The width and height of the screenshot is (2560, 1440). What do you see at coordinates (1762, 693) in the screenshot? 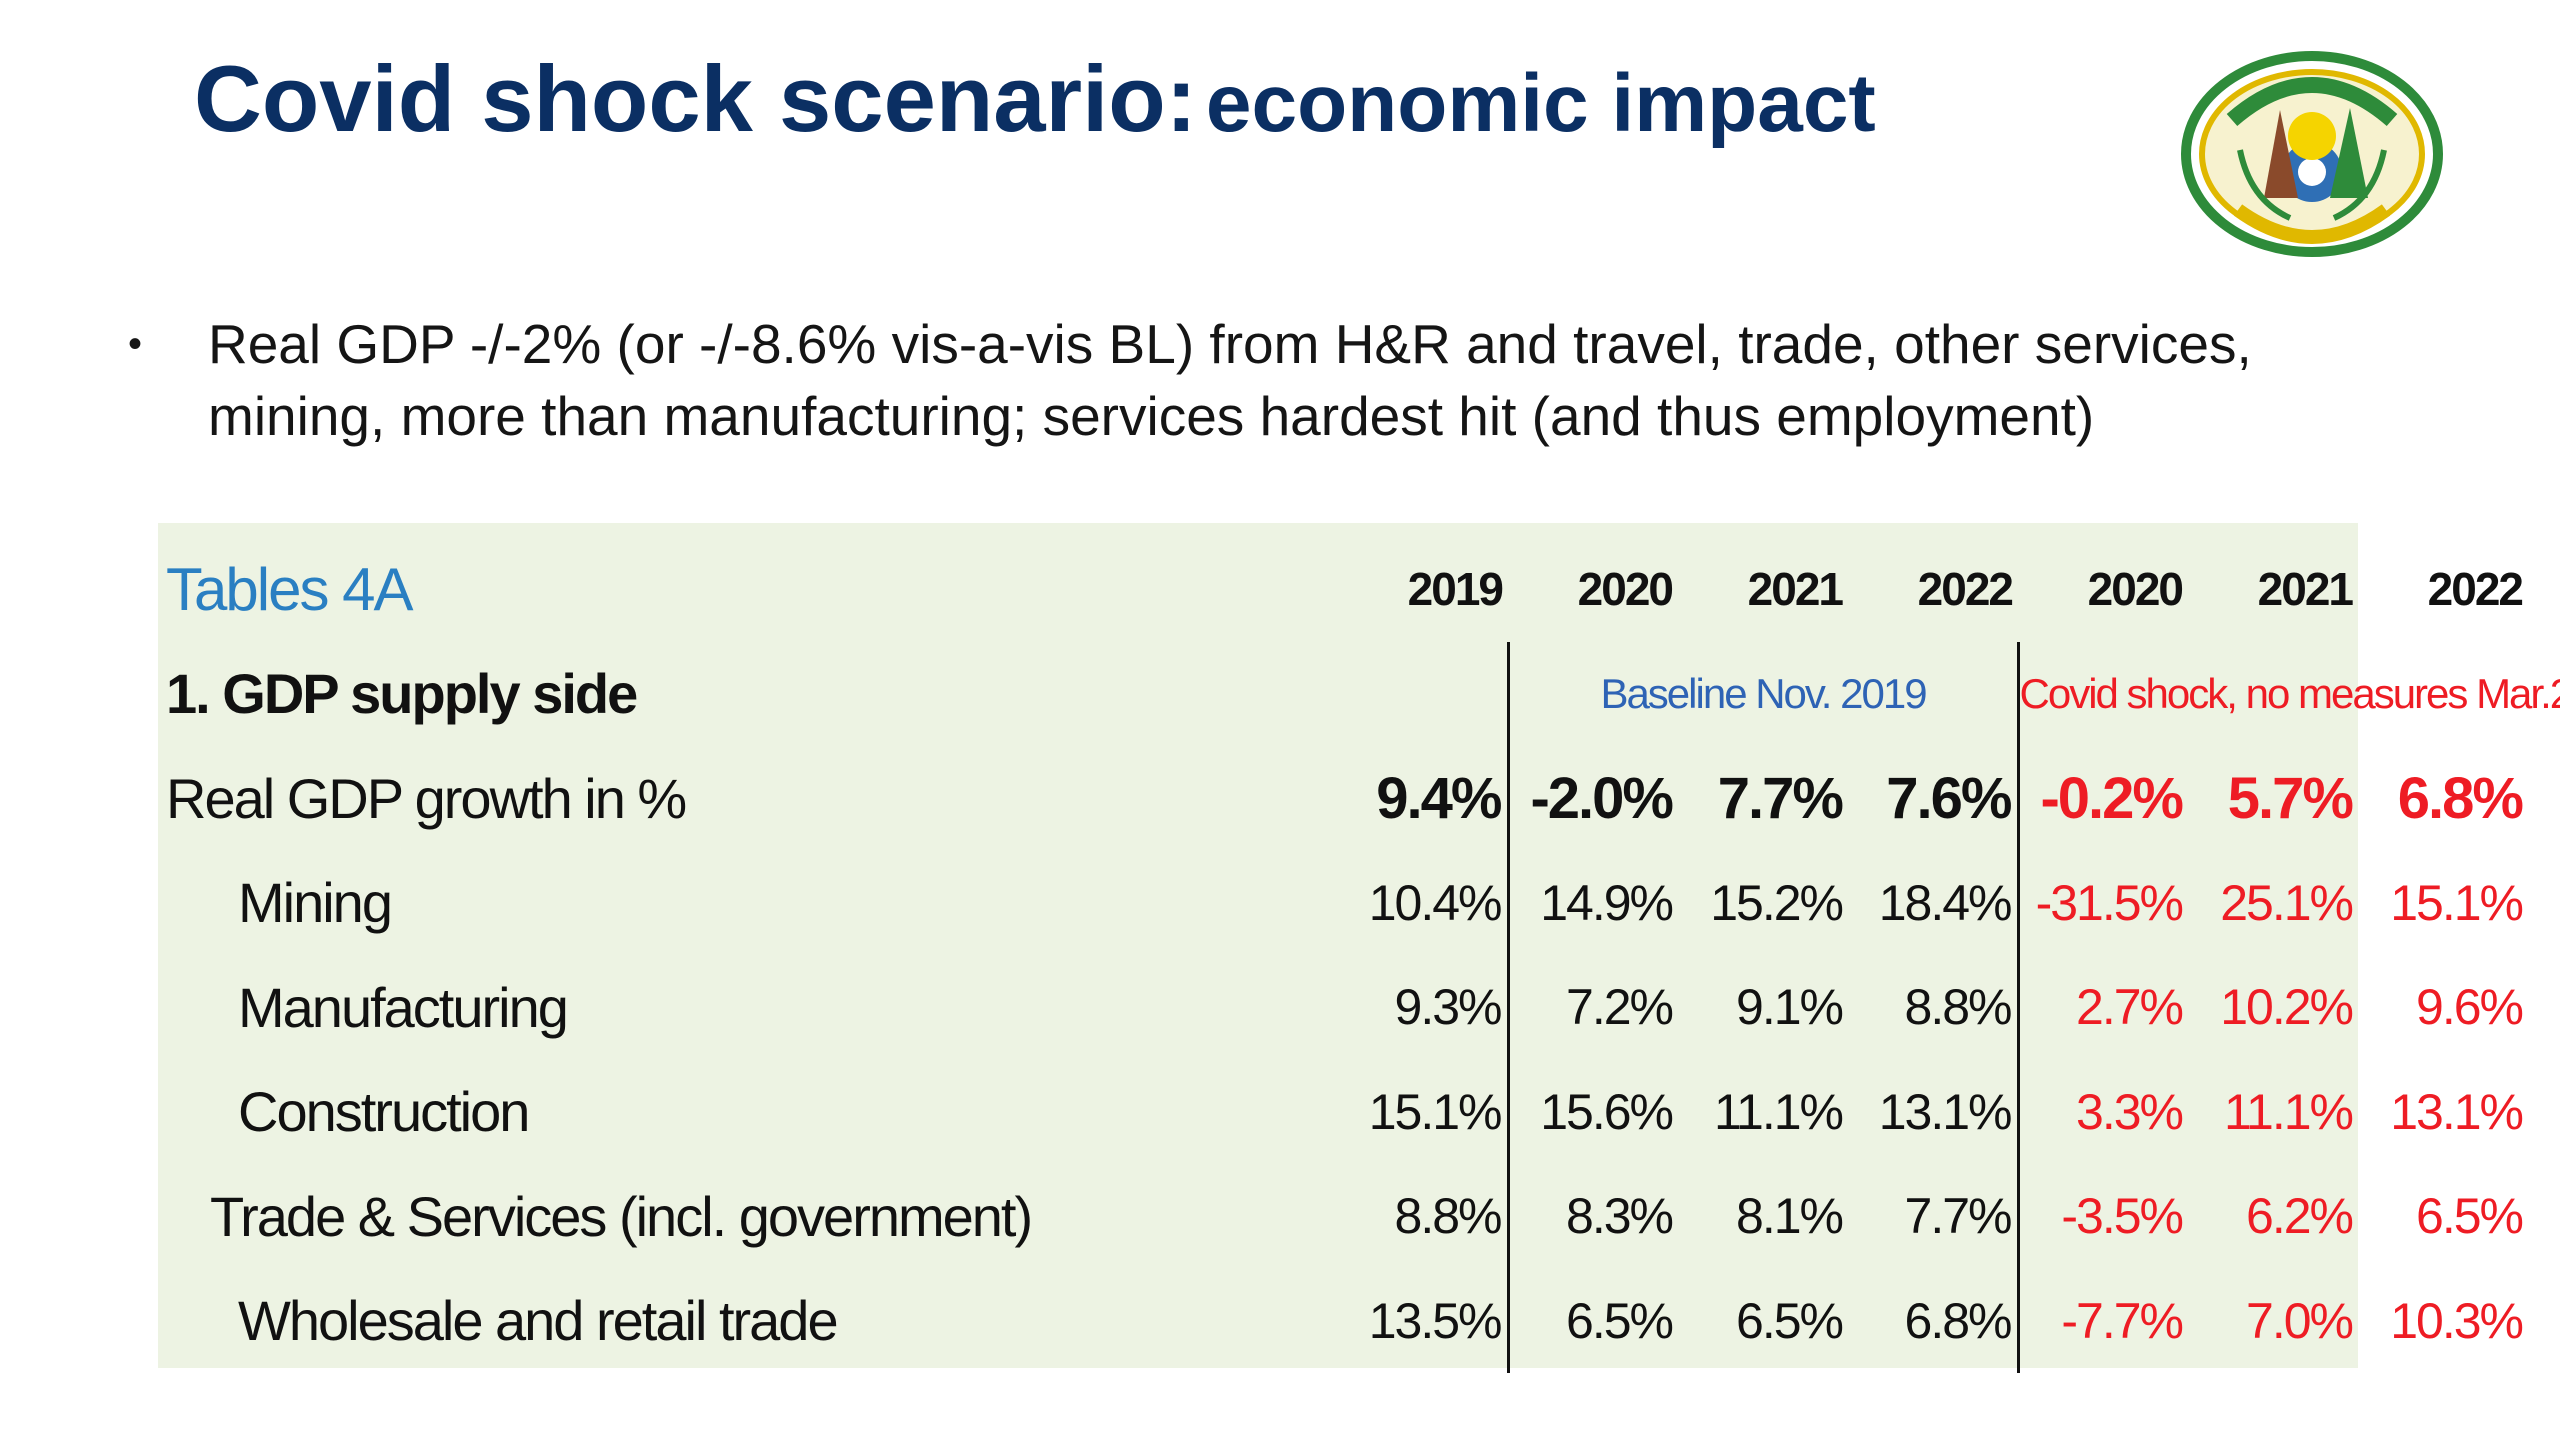
I see `baseline-label: Baseline Nov. 2019` at bounding box center [1762, 693].